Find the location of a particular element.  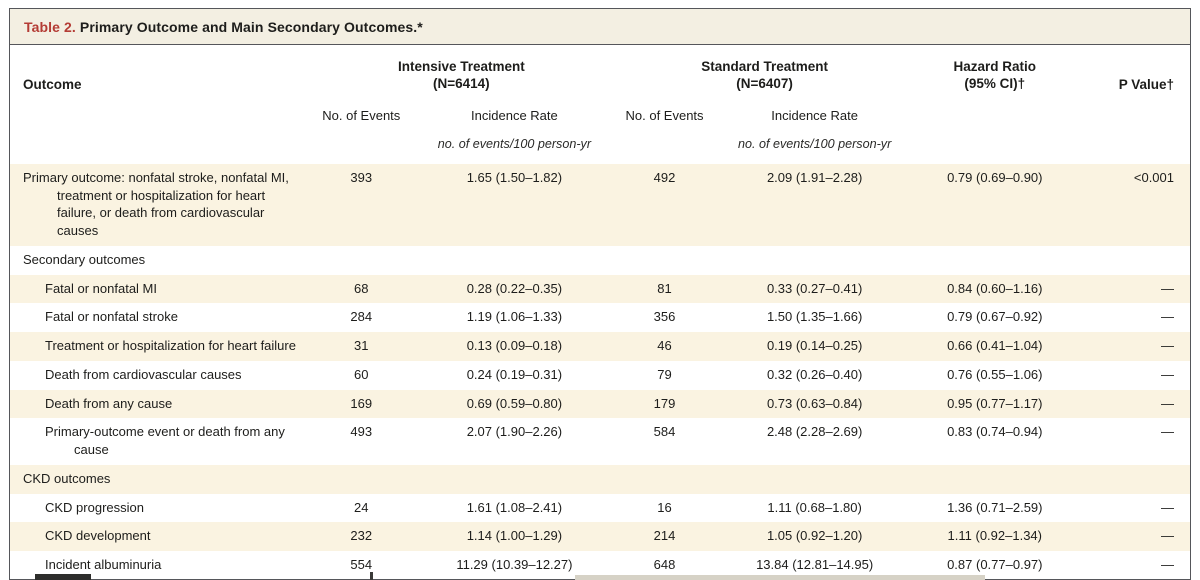

hazard-ratio-line2: (95% CI)† is located at coordinates (995, 83).